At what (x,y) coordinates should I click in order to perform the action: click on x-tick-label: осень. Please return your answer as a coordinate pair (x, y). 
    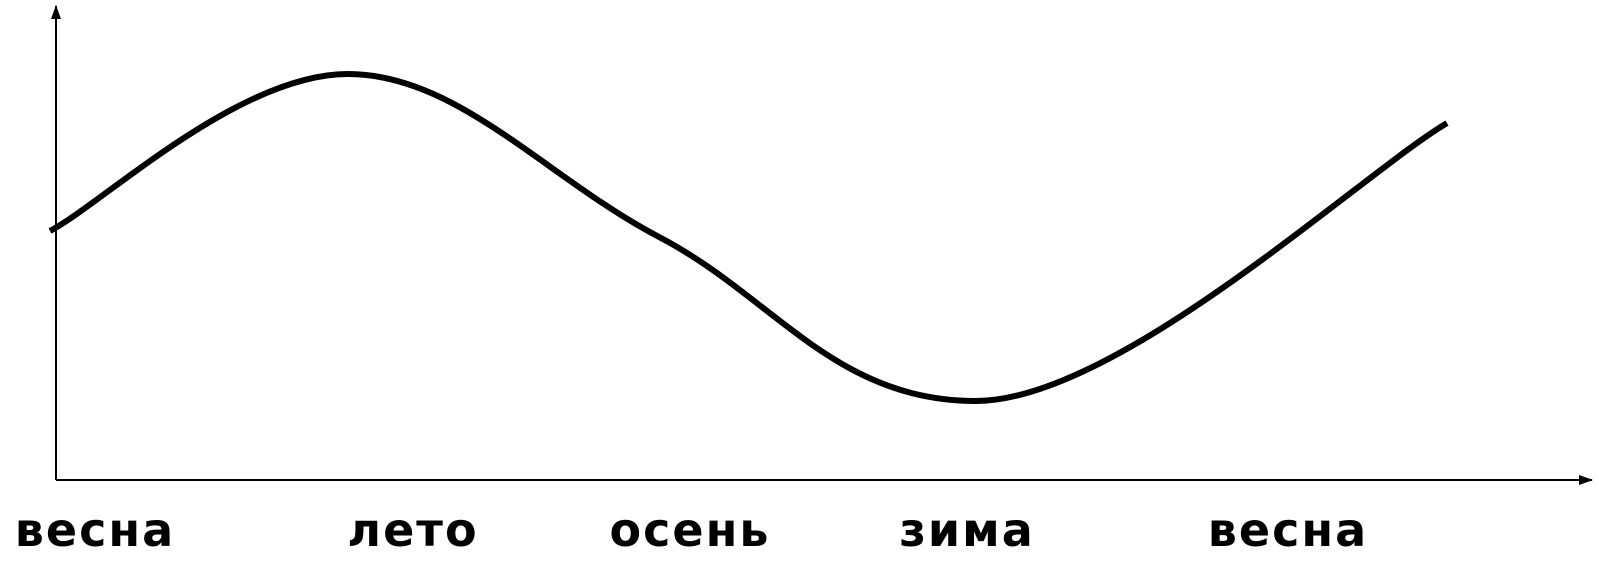
    Looking at the image, I should click on (690, 530).